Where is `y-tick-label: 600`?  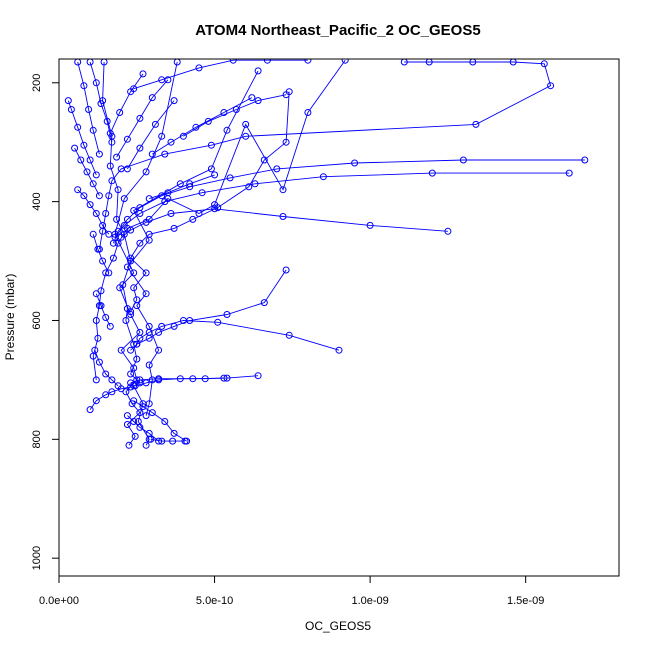 y-tick-label: 600 is located at coordinates (37, 320).